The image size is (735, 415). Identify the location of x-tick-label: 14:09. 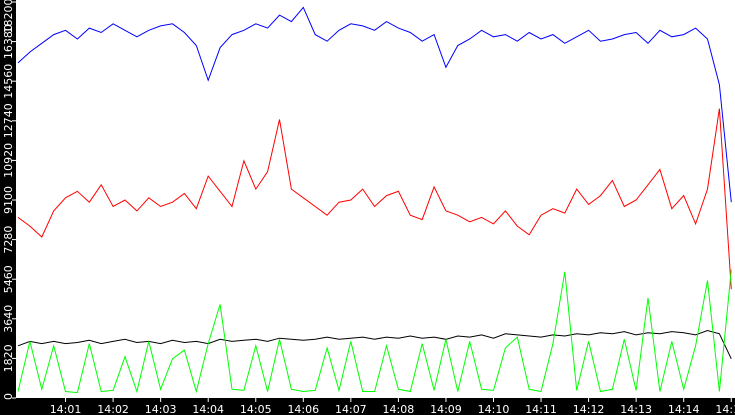
(446, 409).